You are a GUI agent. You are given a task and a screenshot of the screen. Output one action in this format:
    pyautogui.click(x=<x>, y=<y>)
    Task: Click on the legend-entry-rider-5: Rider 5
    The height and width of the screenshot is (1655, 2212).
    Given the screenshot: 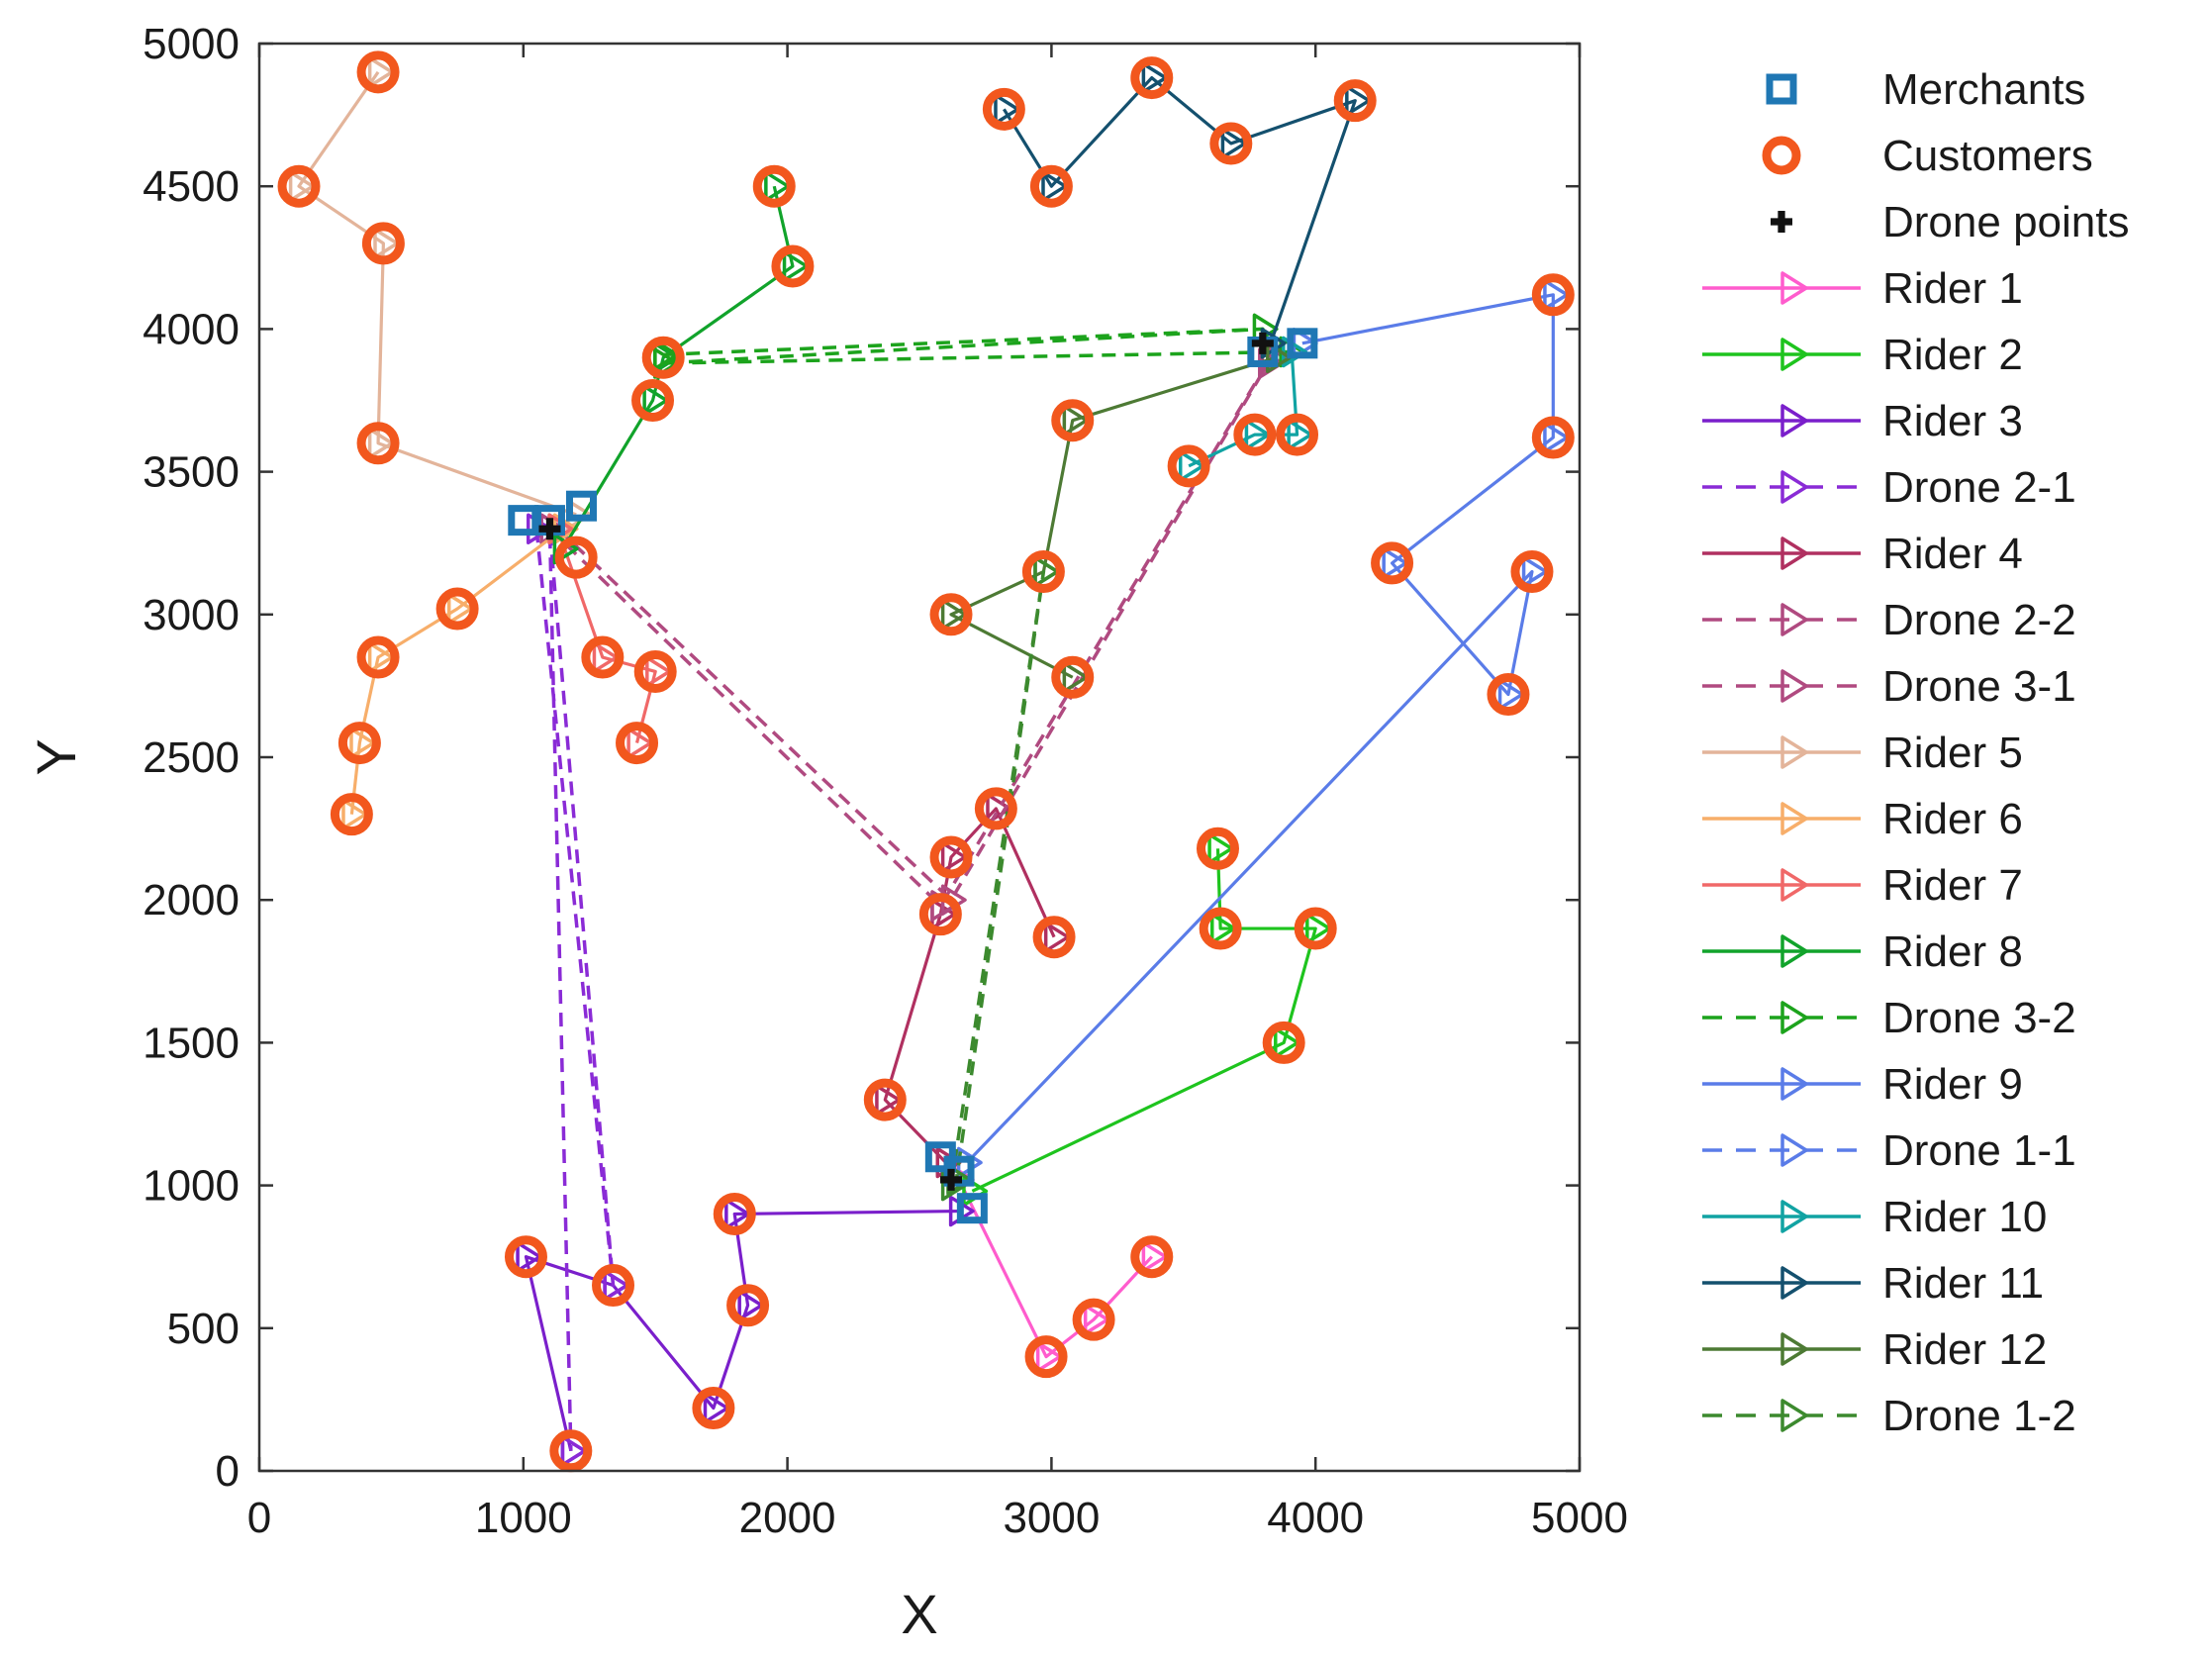 What is the action you would take?
    pyautogui.click(x=1862, y=753)
    